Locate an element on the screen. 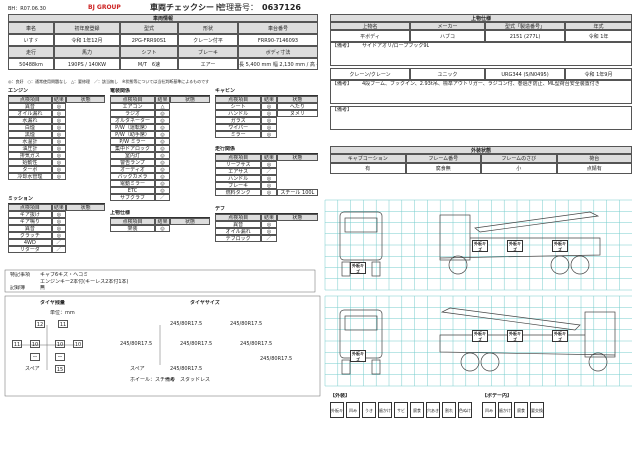 This screenshot has width=639, height=452. upper-cell: クレーン/クレーン is located at coordinates (370, 74).